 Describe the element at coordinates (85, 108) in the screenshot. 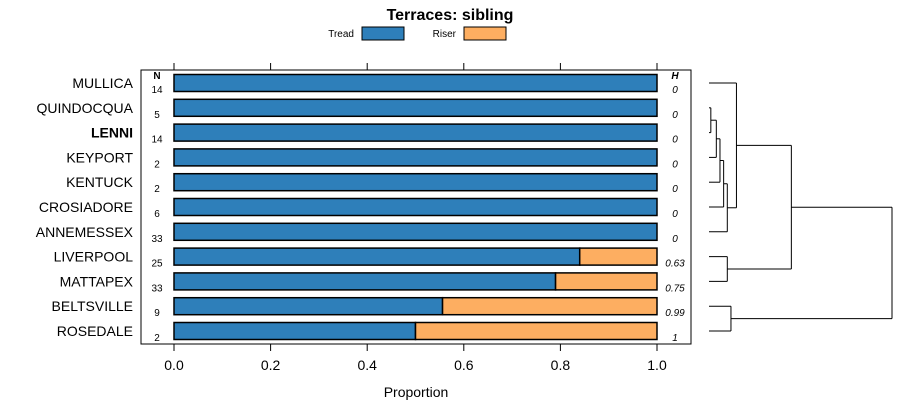

I see `row-label: QUINDOCQUA` at that location.